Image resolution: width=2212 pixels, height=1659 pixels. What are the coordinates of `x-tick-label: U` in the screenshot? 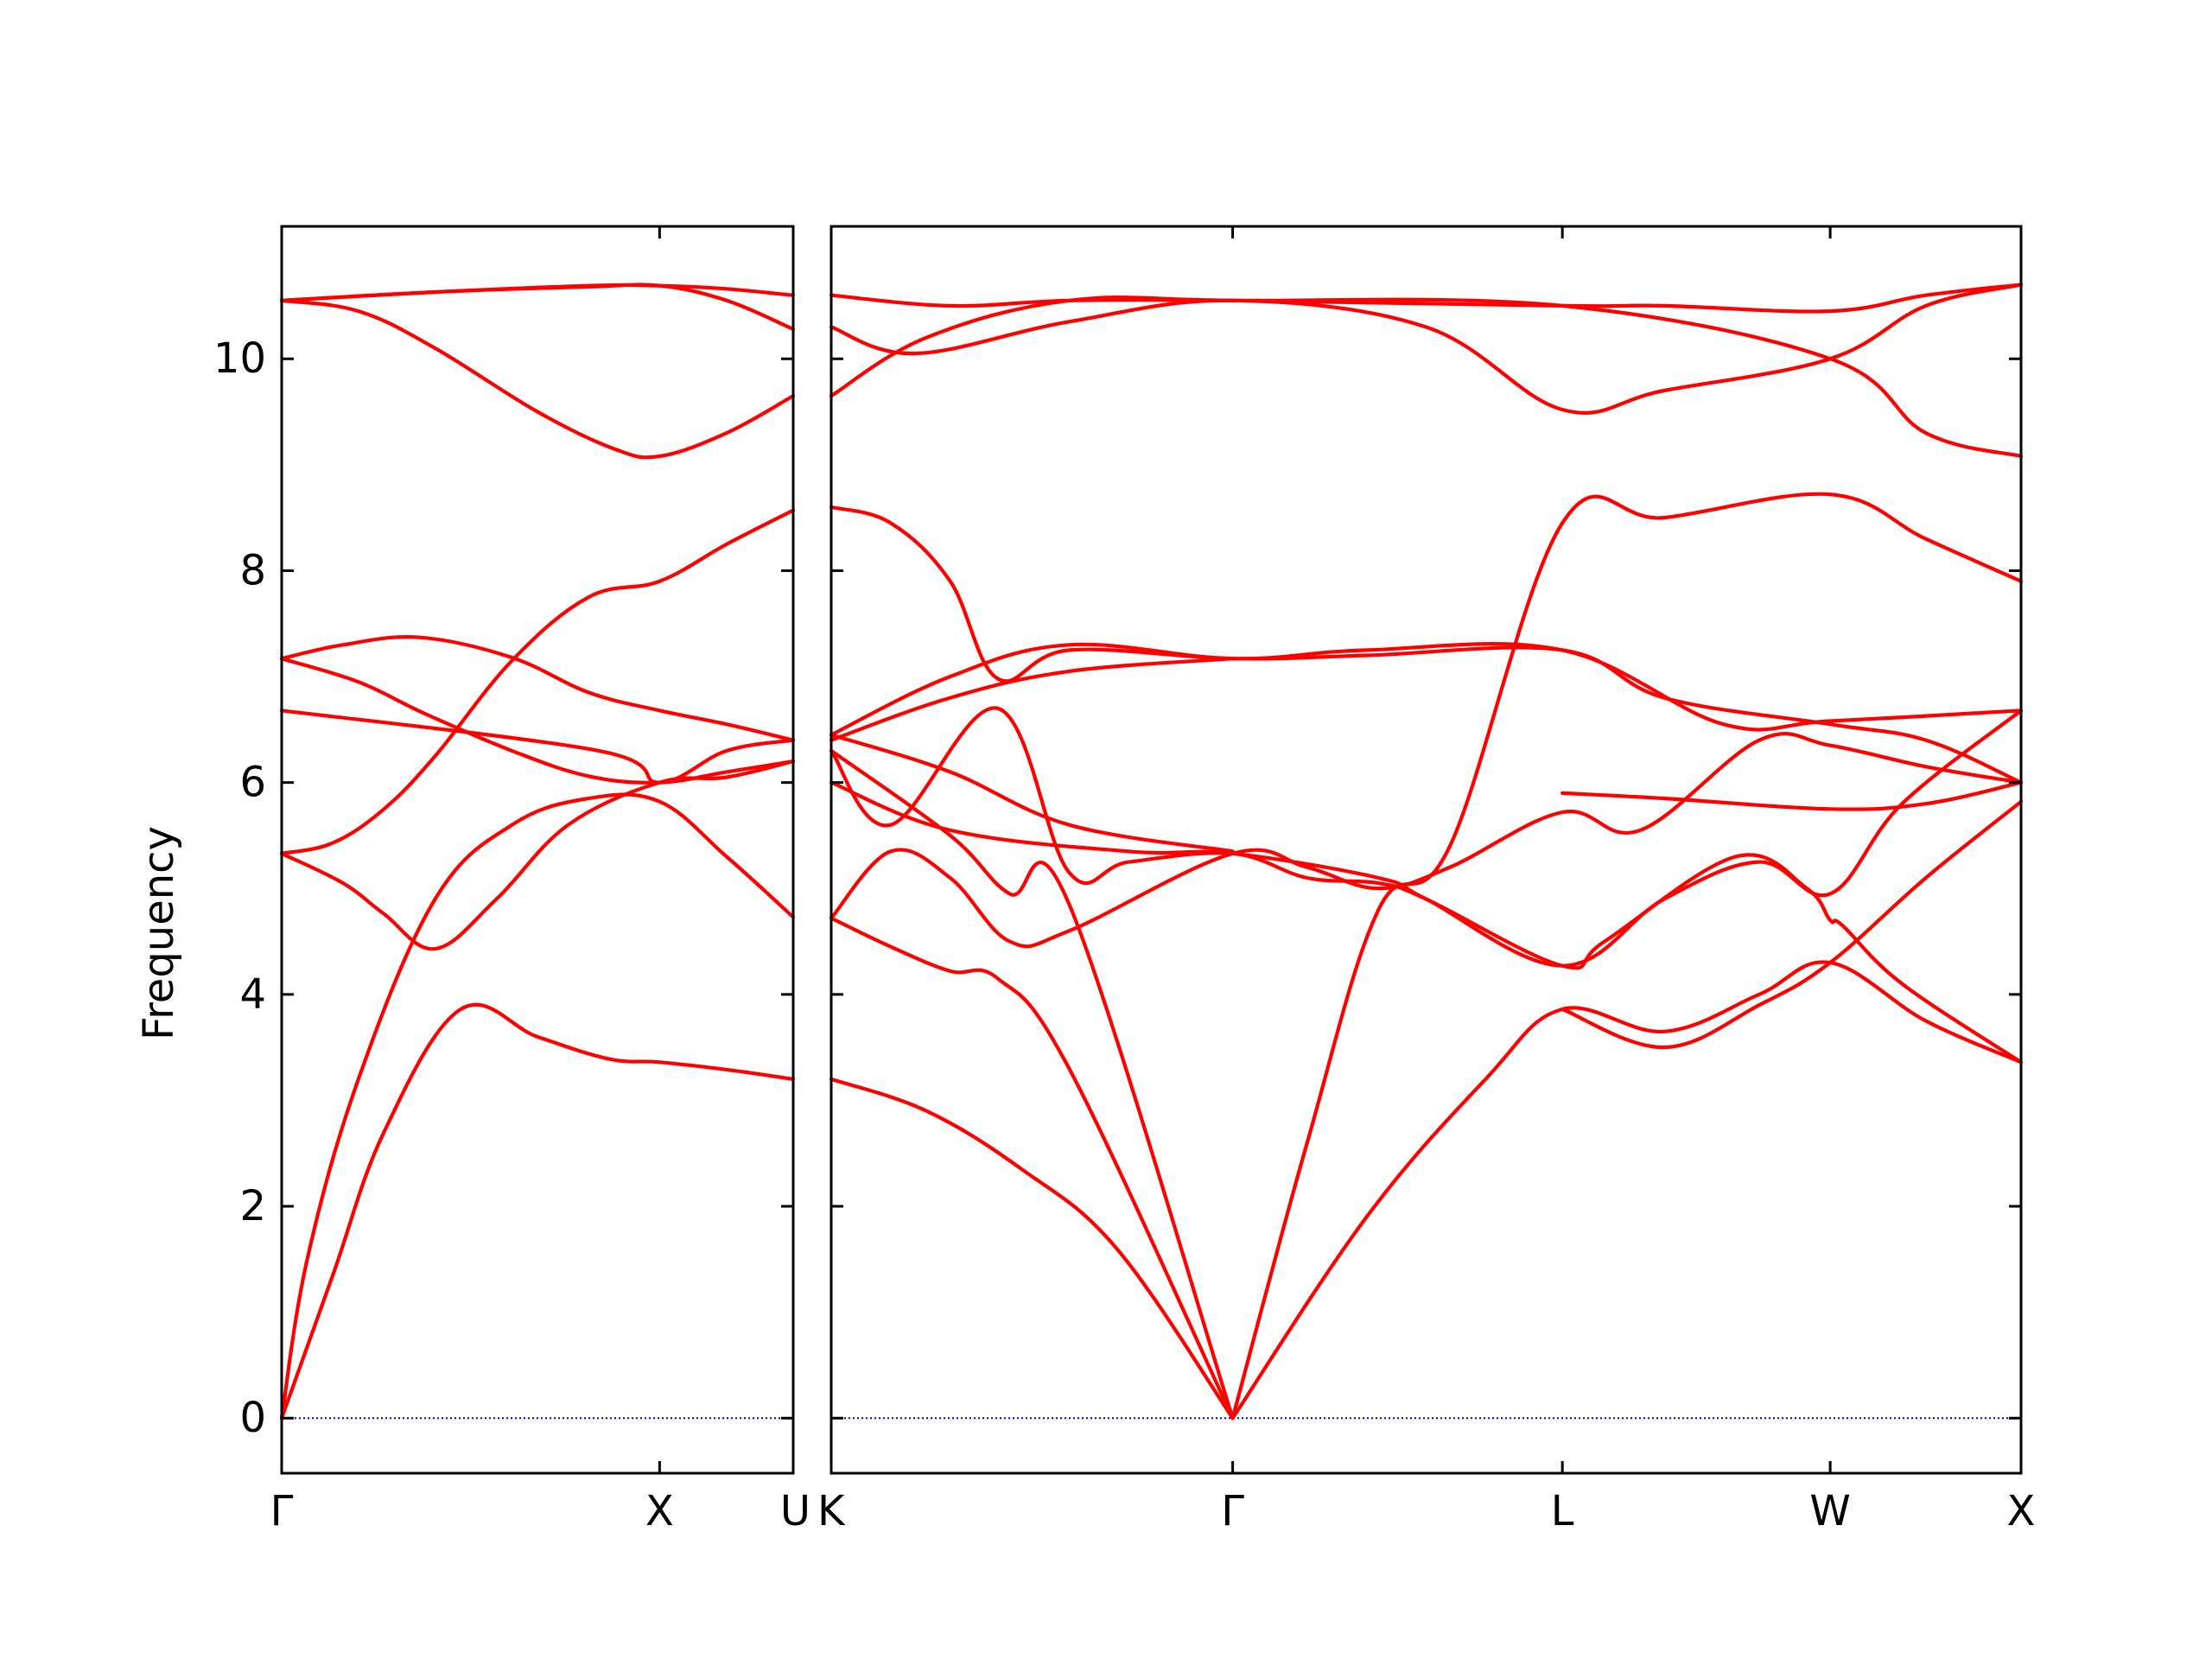 It's located at (795, 1511).